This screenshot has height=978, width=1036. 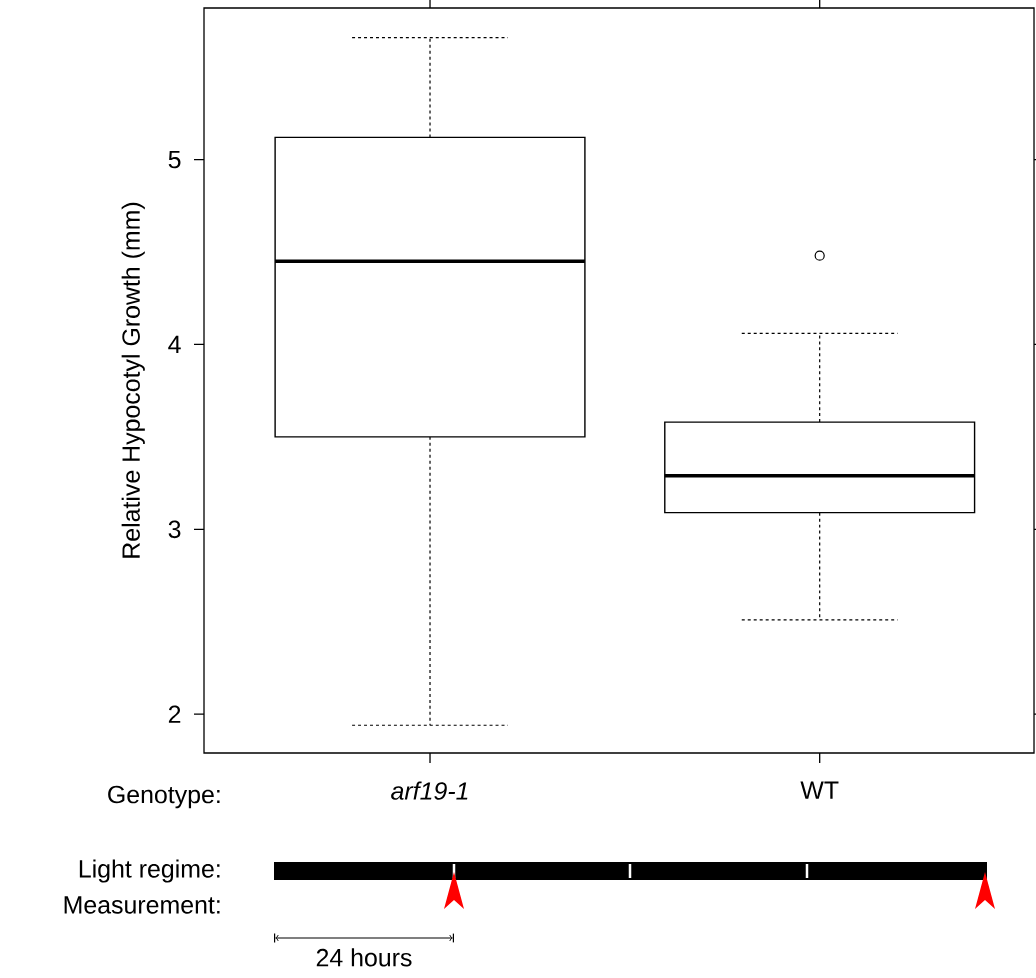 I want to click on text: 24 hours, so click(x=364, y=957).